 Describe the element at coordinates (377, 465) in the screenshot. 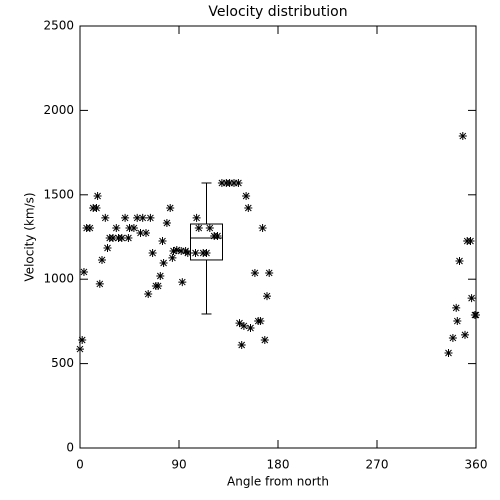

I see `x-tick-label: 270` at that location.